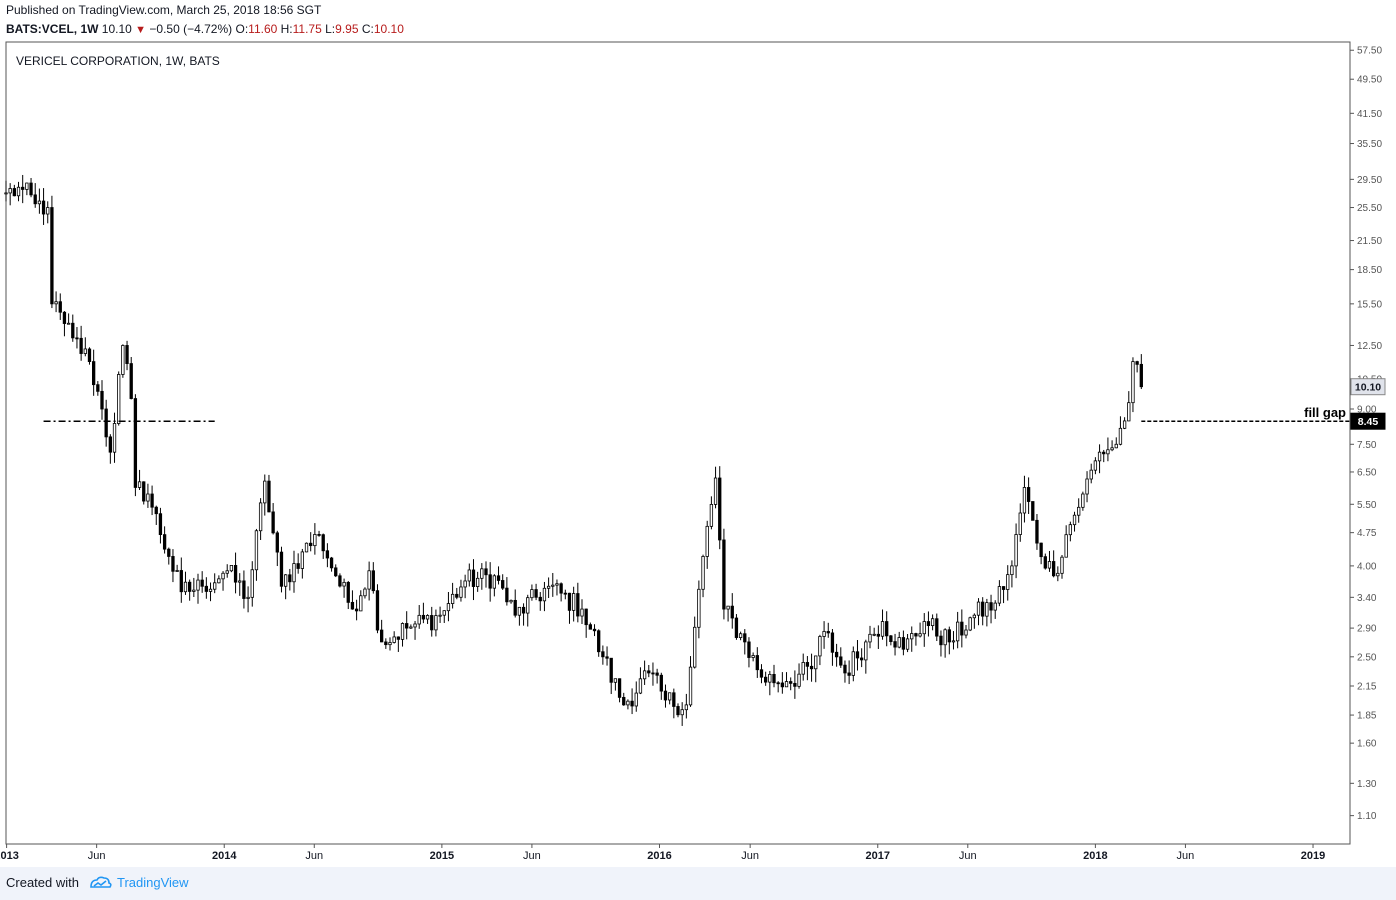 Image resolution: width=1396 pixels, height=900 pixels. I want to click on price-label-box, so click(1368, 387).